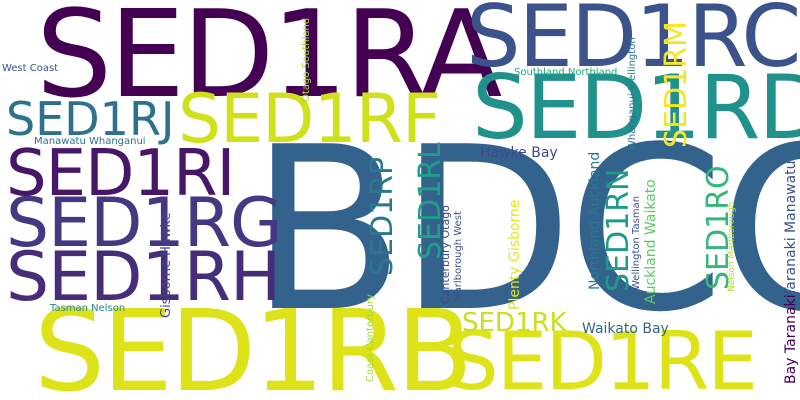 Image resolution: width=800 pixels, height=400 pixels. I want to click on word-canterbury-otago: Canterbury Otago, so click(445, 254).